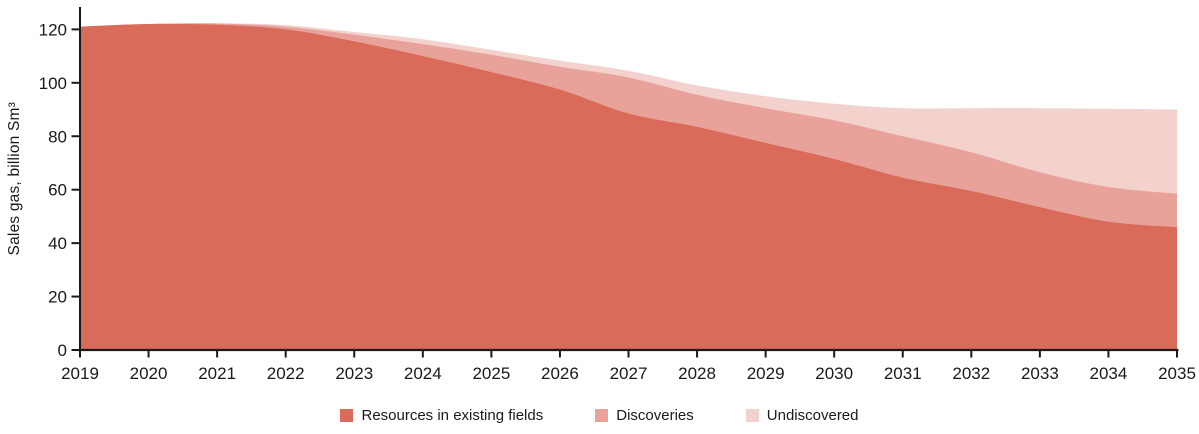  Describe the element at coordinates (812, 415) in the screenshot. I see `legend-label: Undiscovered` at that location.